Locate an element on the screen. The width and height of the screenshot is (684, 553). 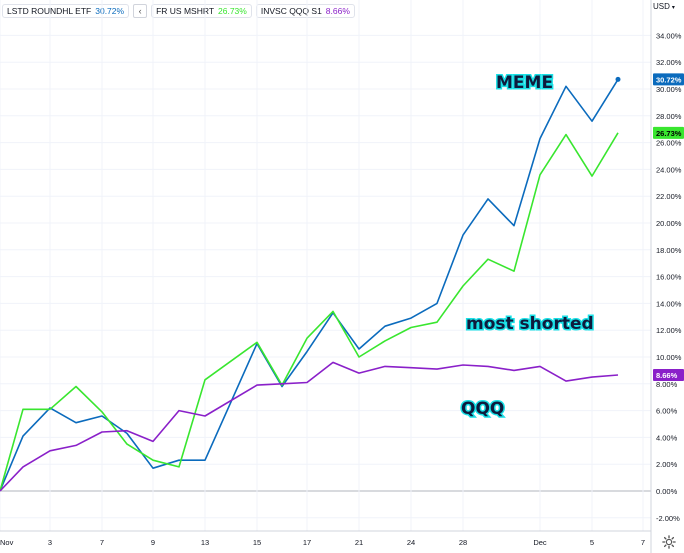
y-tick-label: 26.00% is located at coordinates (669, 143).